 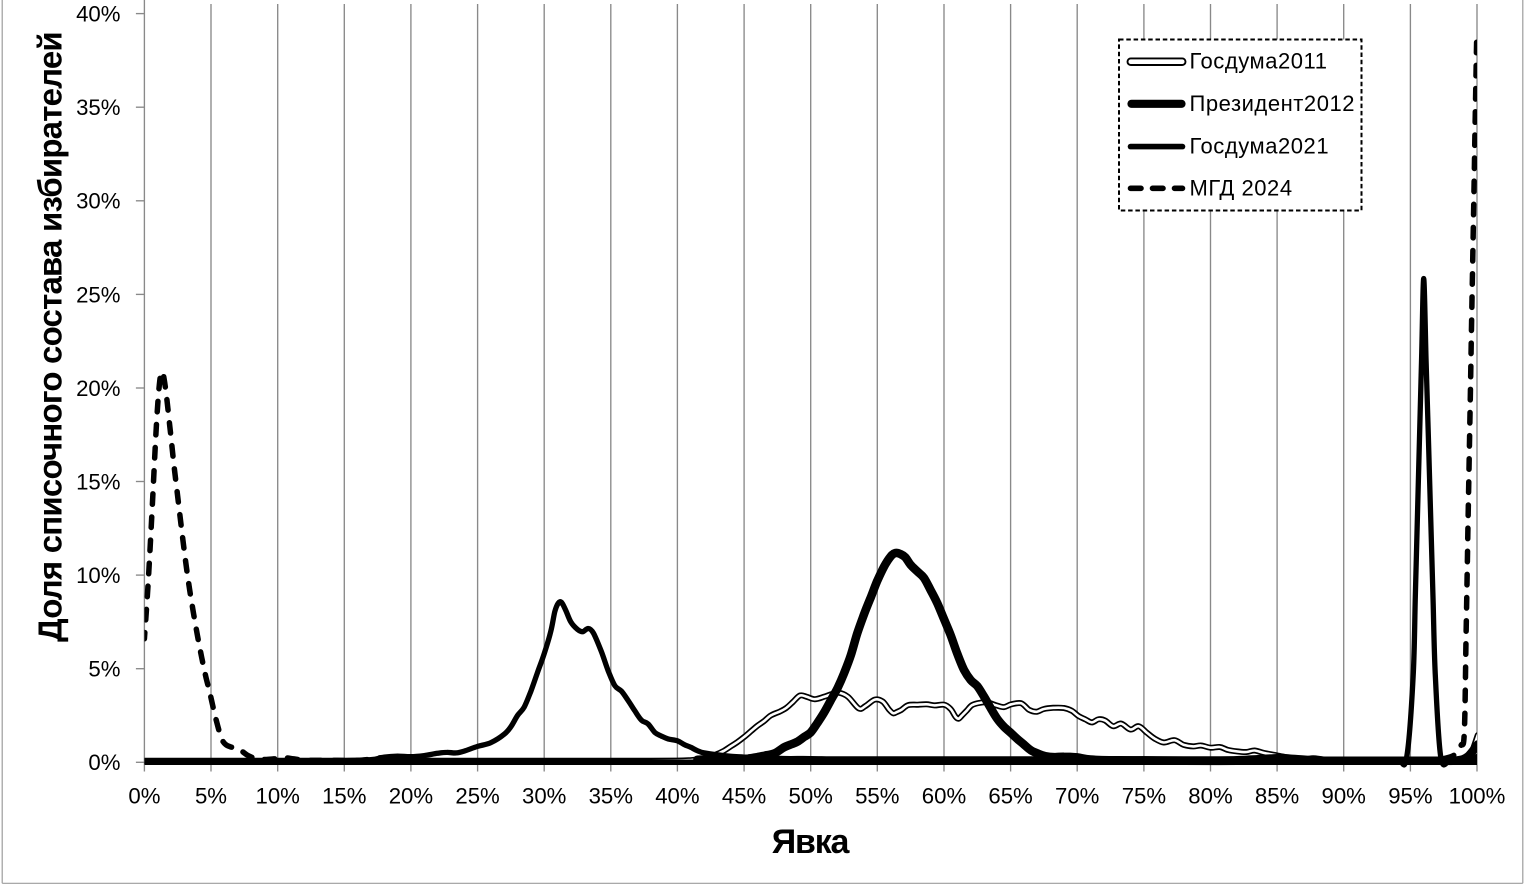 What do you see at coordinates (944, 796) in the screenshot?
I see `svg-text: 60%` at bounding box center [944, 796].